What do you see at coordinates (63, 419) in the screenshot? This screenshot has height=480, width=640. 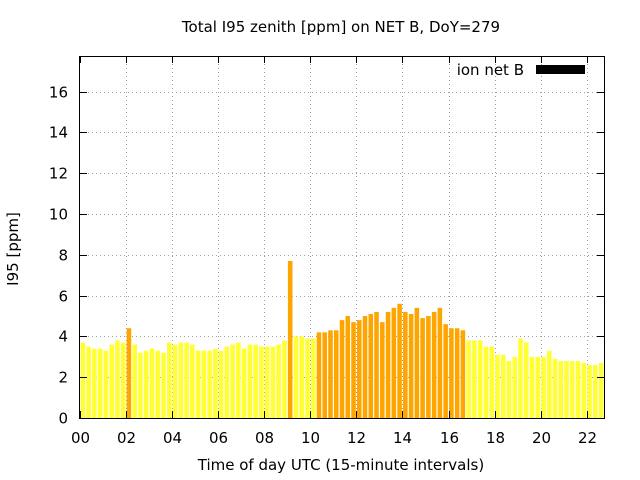 I see `y-tick-label: 0` at bounding box center [63, 419].